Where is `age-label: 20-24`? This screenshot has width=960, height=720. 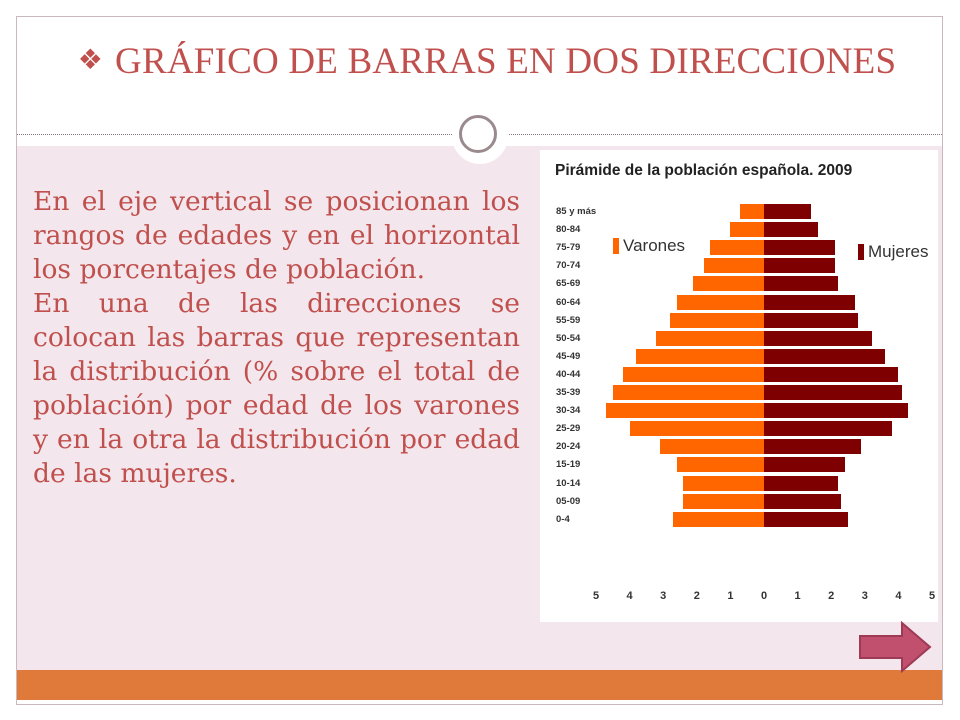 age-label: 20-24 is located at coordinates (568, 447).